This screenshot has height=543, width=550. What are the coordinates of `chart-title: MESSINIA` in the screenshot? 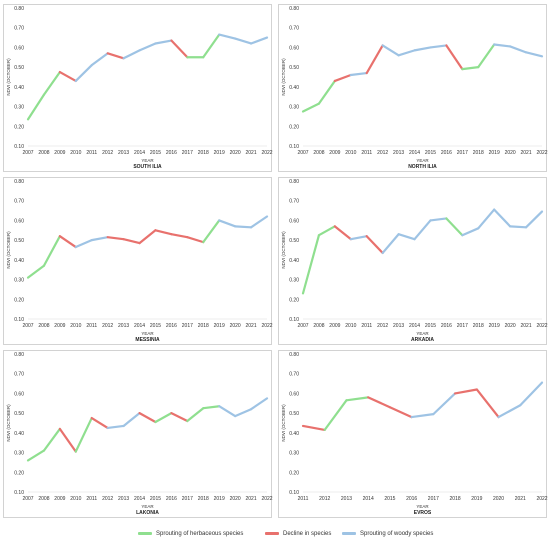 It's located at (147, 340).